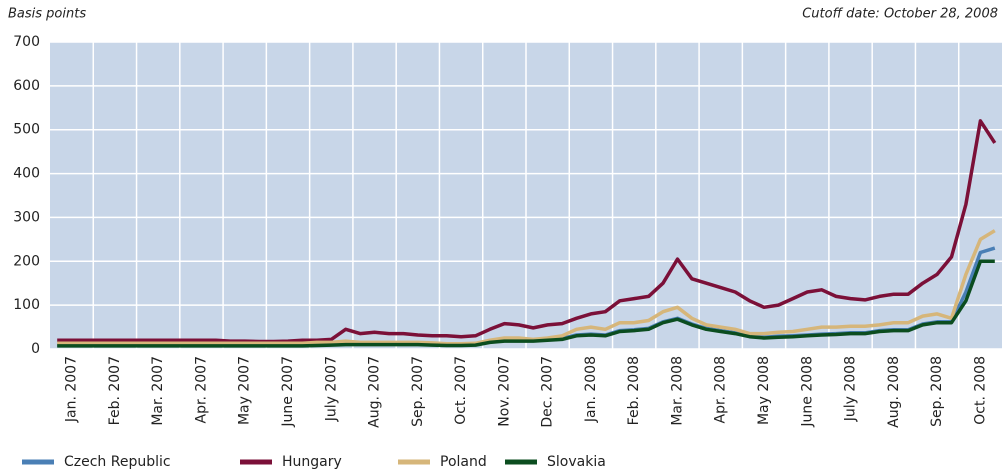  Describe the element at coordinates (980, 390) in the screenshot. I see `x-tick-label: Oct. 2008` at that location.